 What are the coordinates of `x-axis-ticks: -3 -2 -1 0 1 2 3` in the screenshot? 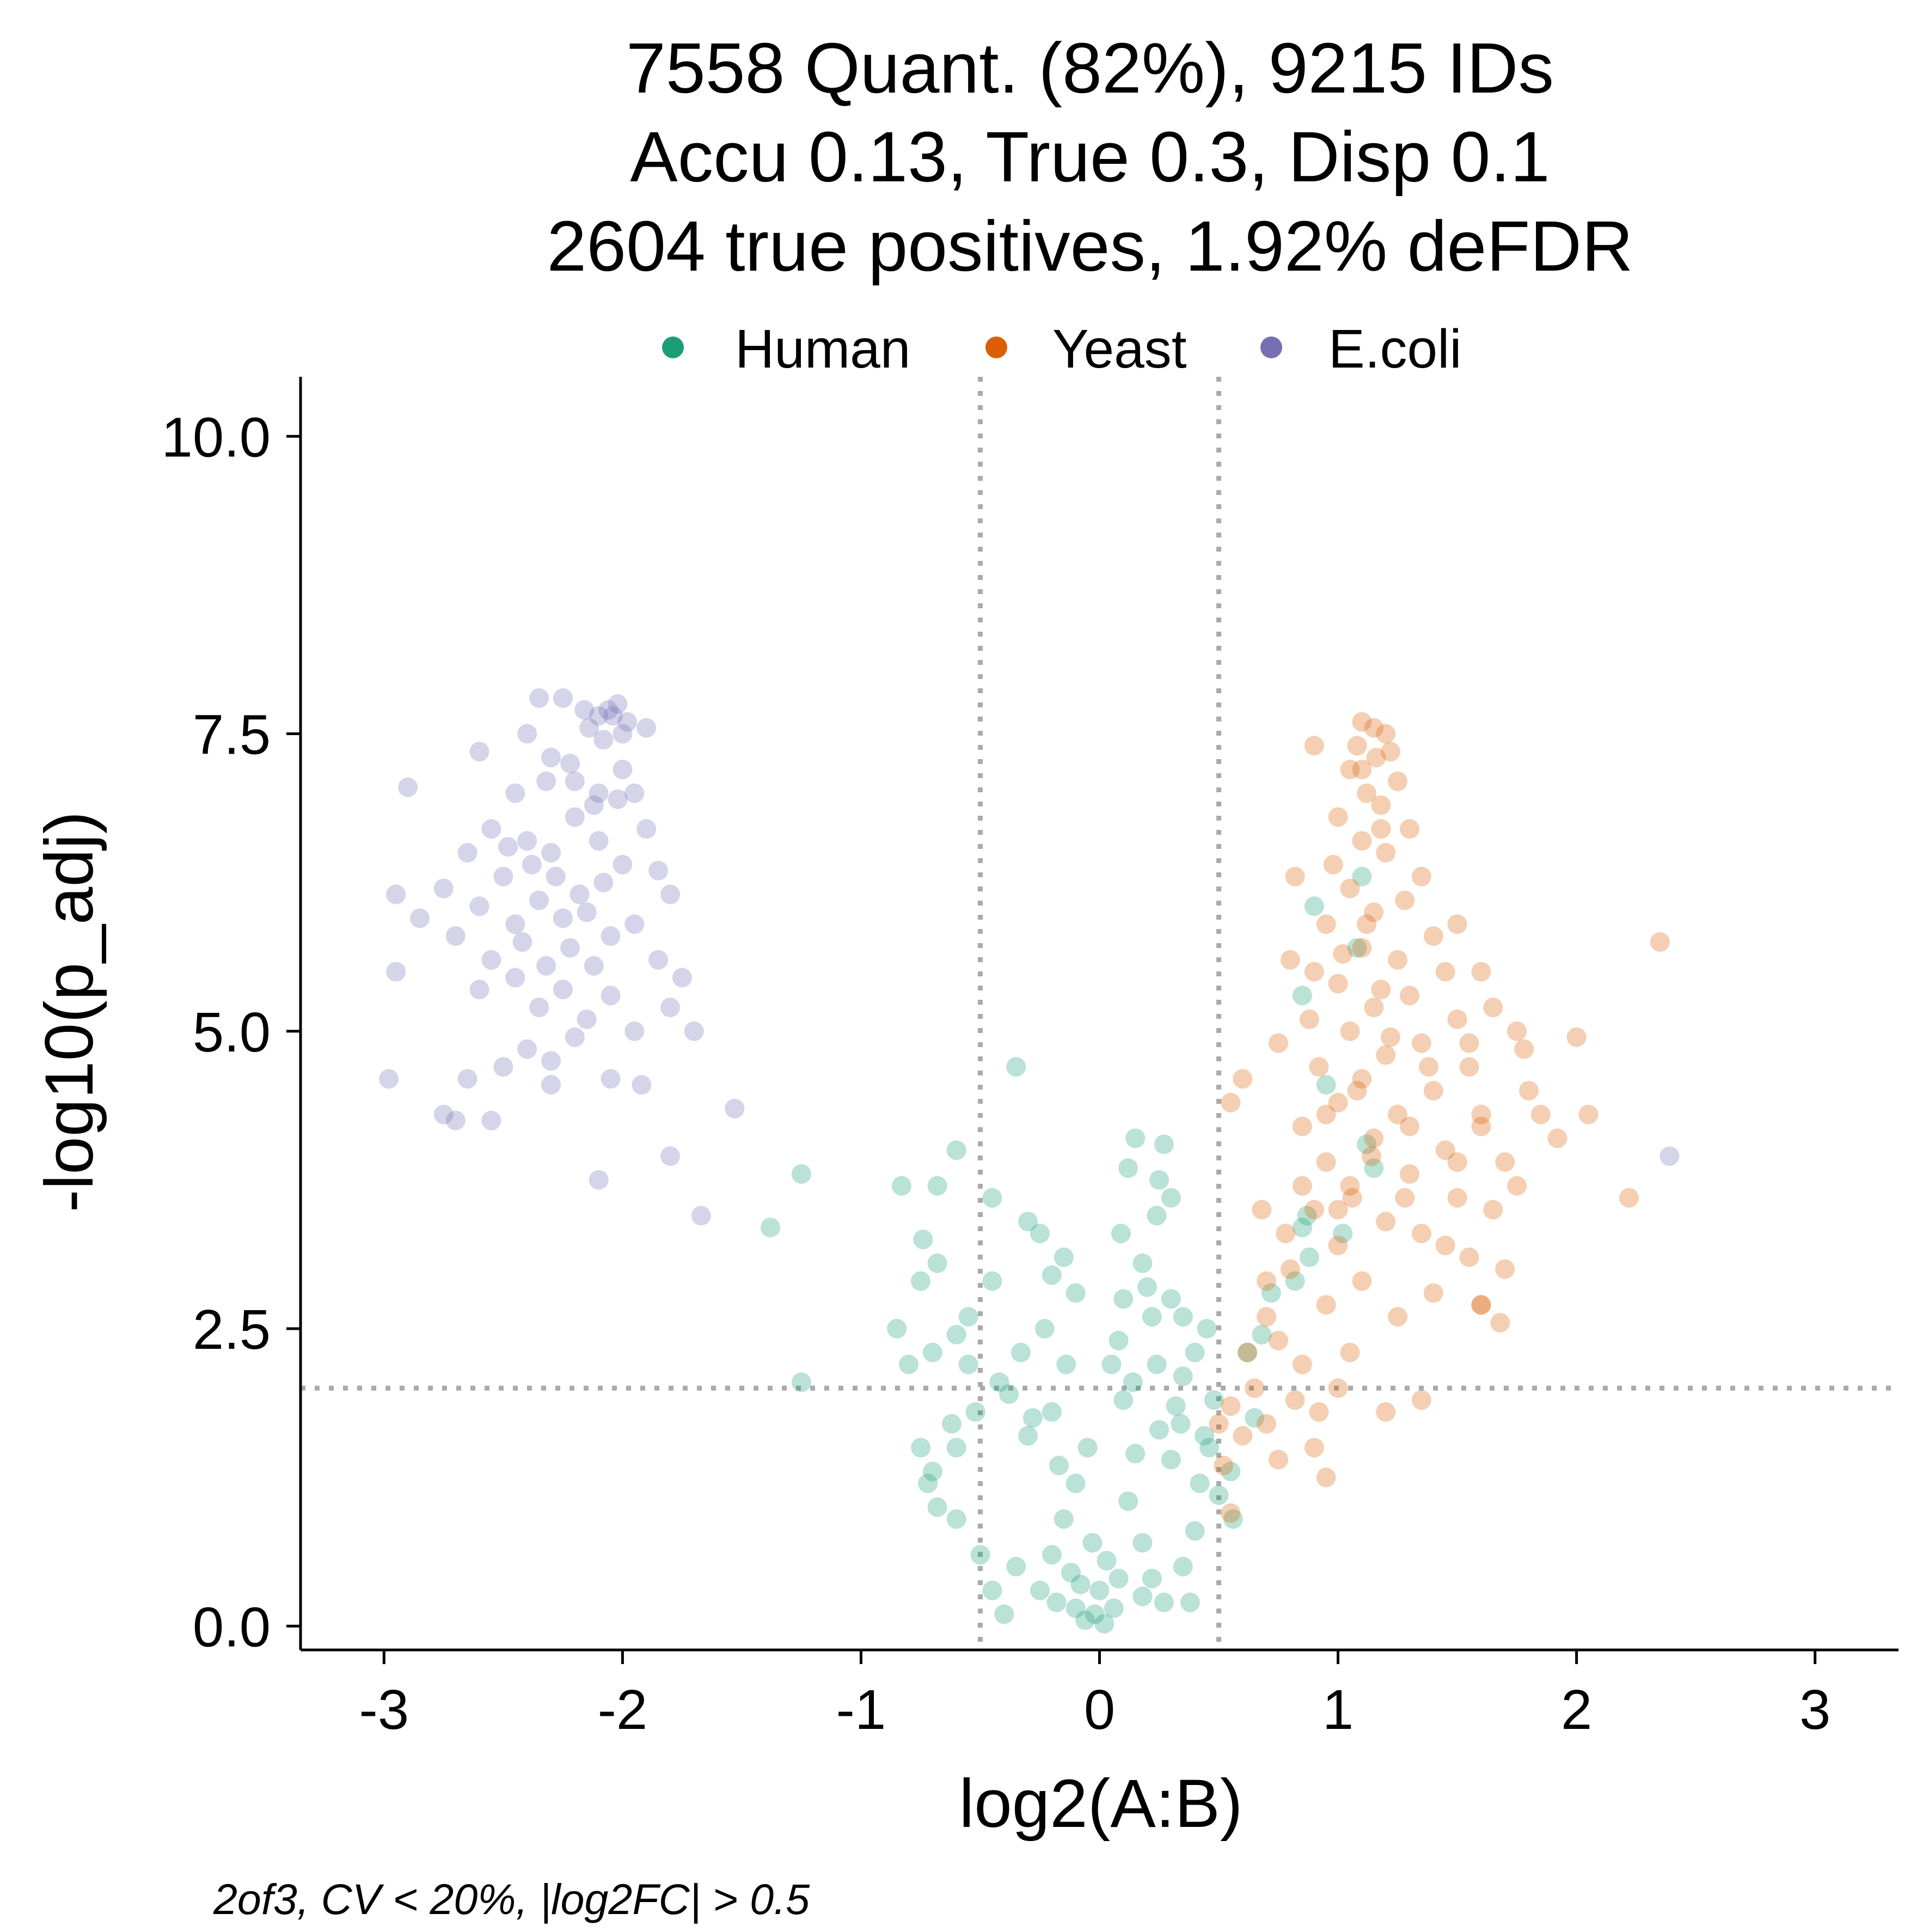 It's located at (1094, 1696).